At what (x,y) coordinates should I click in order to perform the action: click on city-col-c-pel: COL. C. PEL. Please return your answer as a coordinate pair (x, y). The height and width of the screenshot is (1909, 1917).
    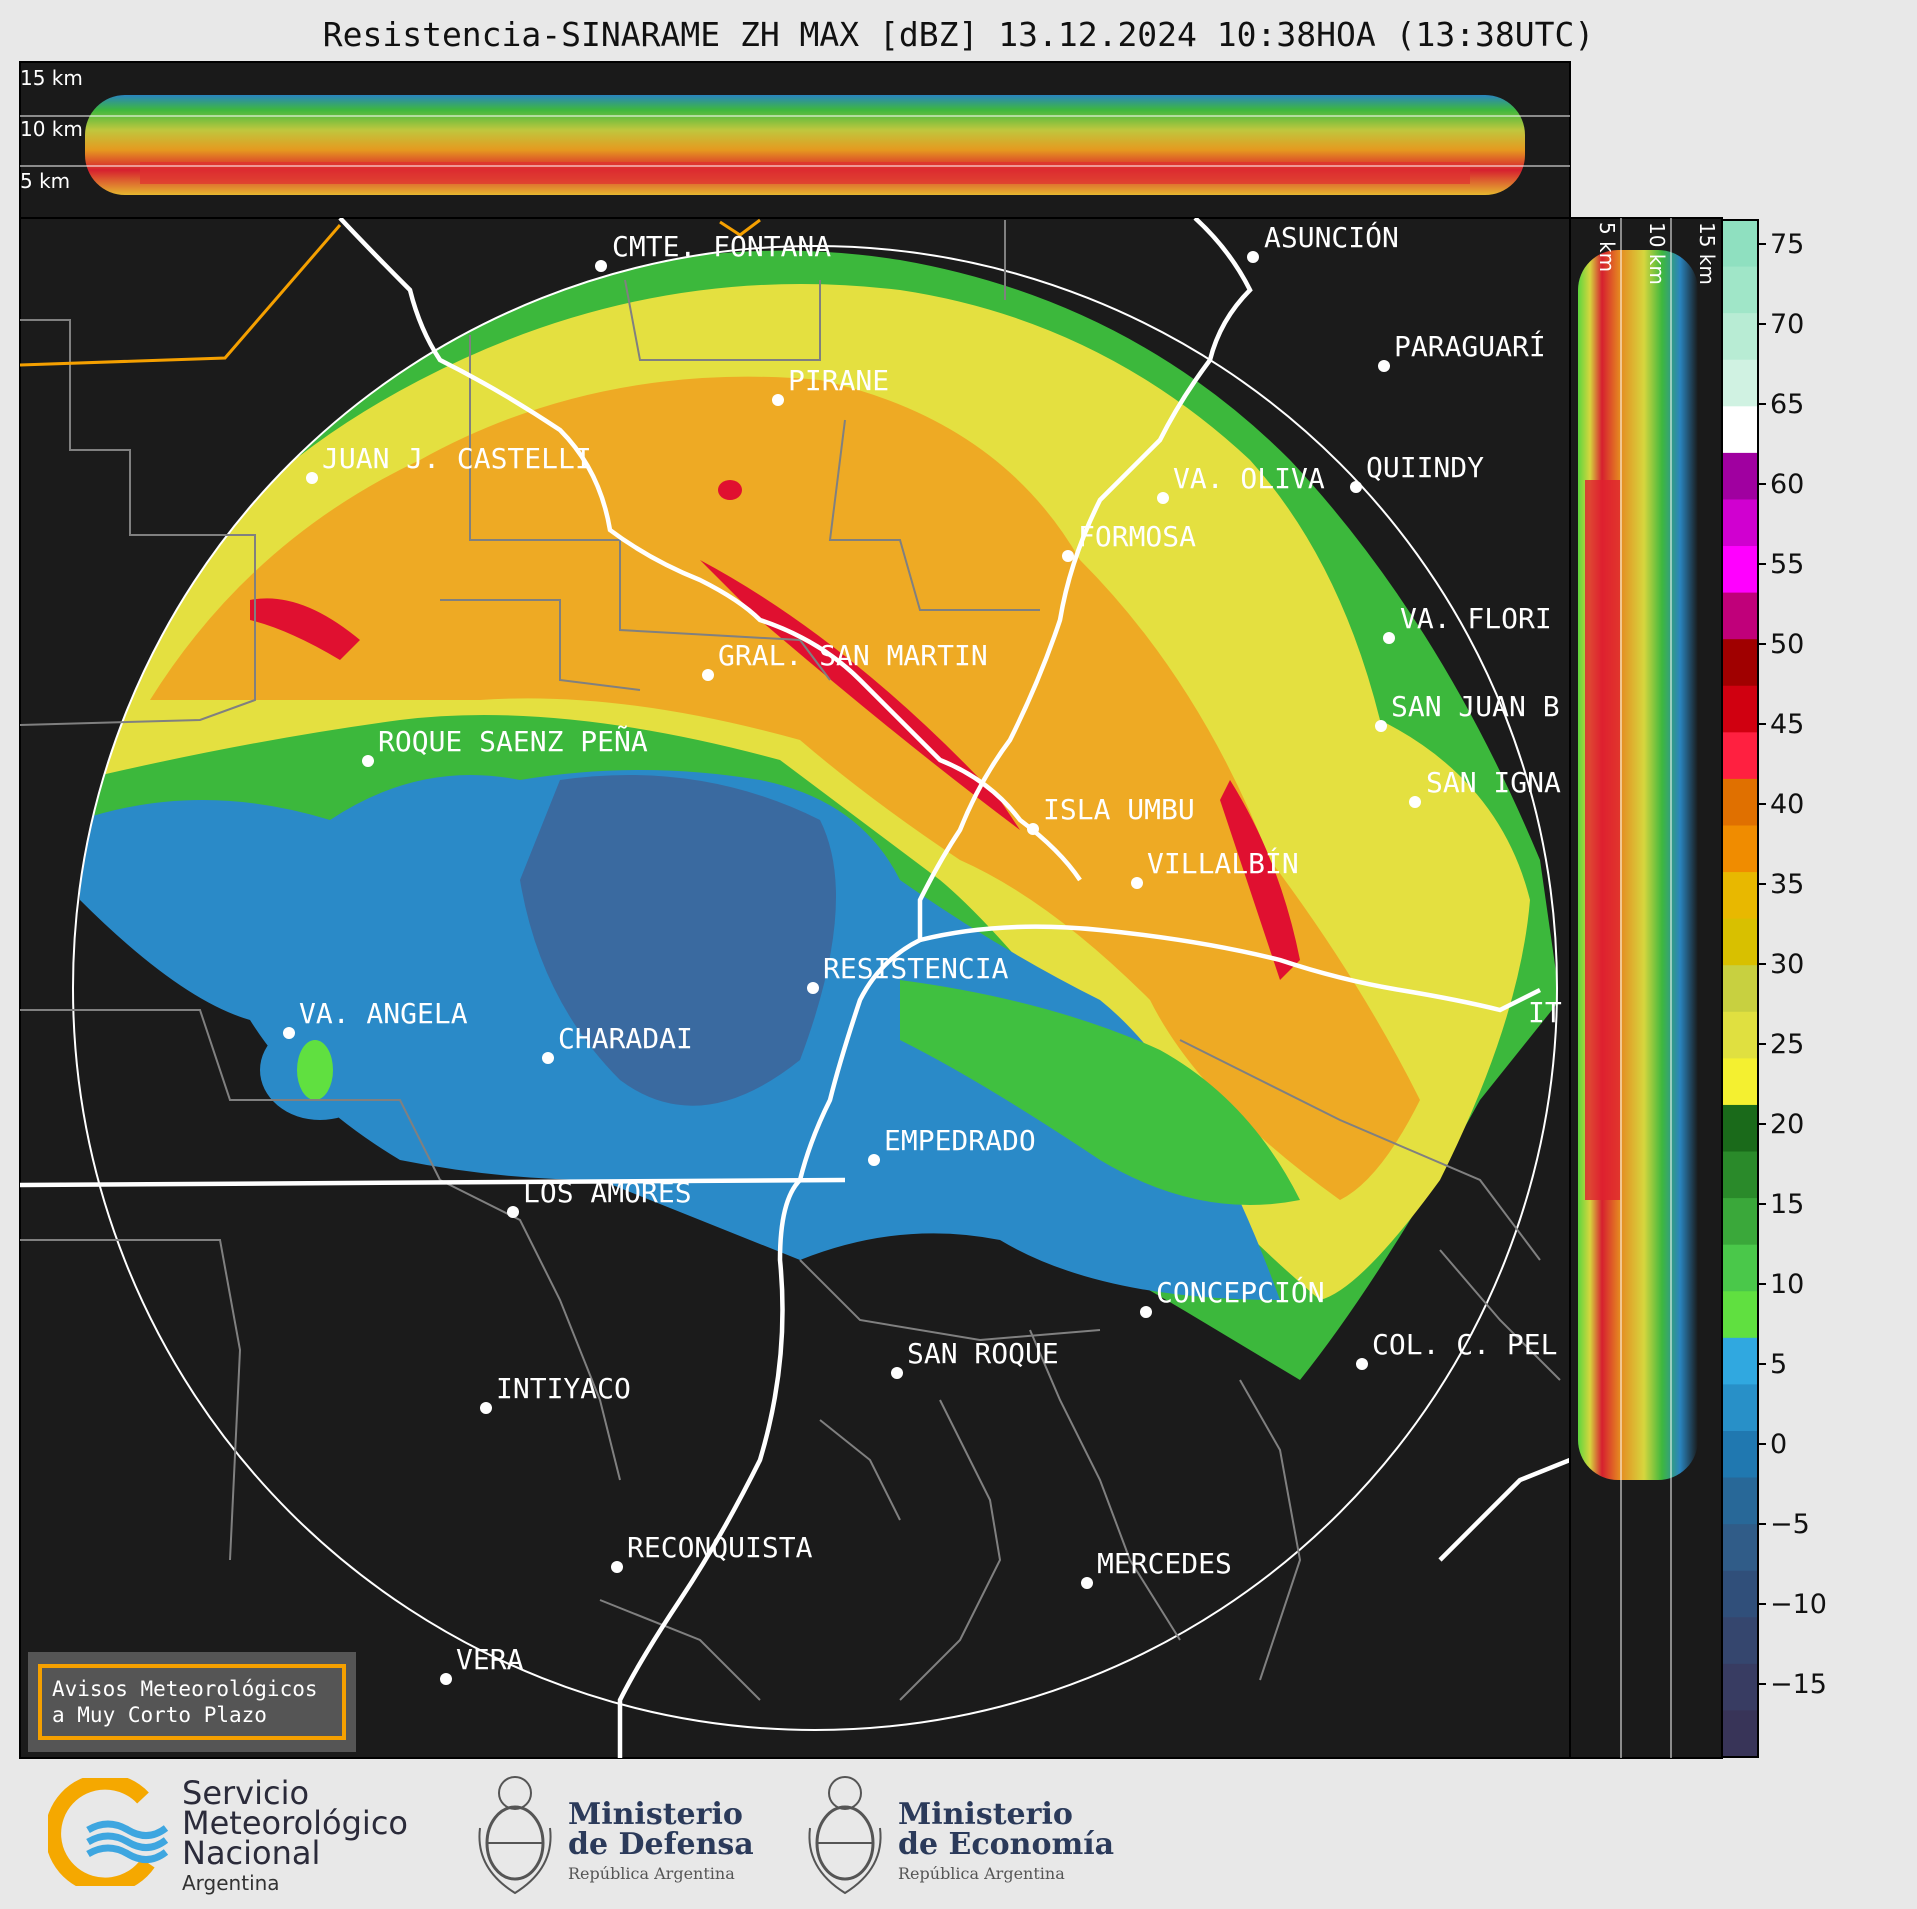
    Looking at the image, I should click on (1456, 1349).